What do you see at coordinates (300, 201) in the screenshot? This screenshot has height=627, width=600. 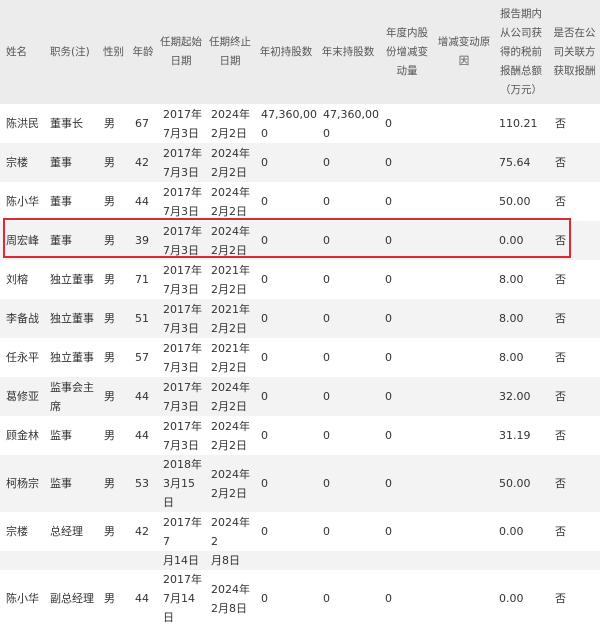 I see `table-row: 陈小华 董事 男 44 2017年7月3日 2024年2月2日 0 0 0 50.00 否` at bounding box center [300, 201].